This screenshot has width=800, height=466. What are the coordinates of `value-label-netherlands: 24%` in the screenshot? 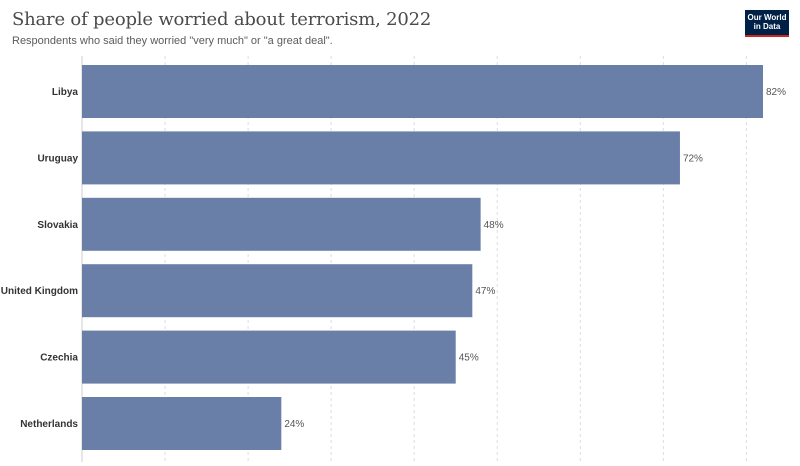 It's located at (294, 424).